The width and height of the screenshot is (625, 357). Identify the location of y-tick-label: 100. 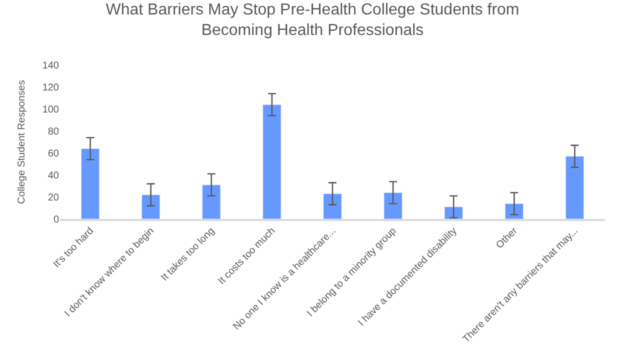
(51, 110).